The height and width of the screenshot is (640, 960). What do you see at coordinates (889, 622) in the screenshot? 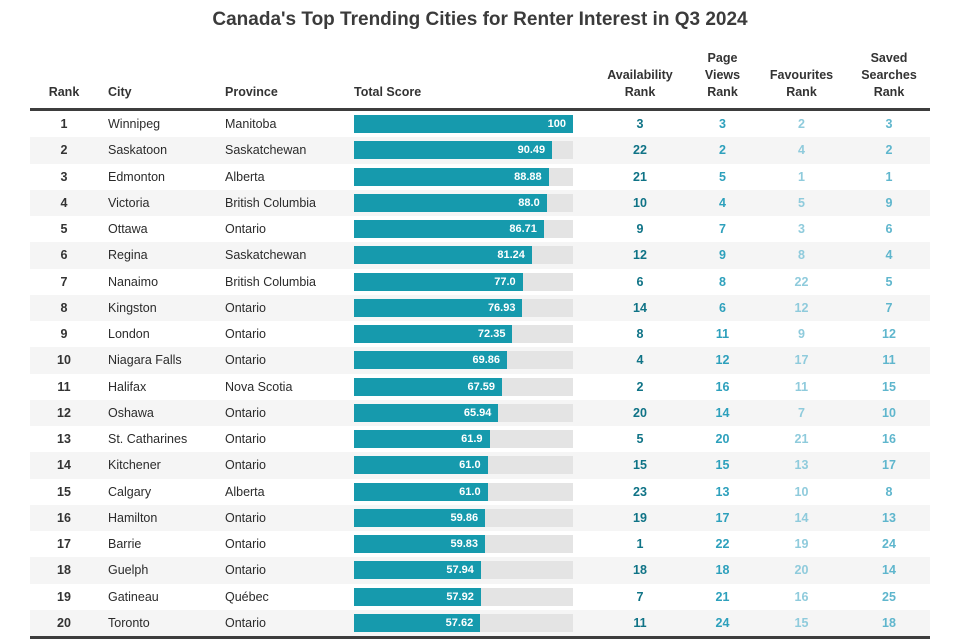
I see `saved-searches-rank-cell: 18` at bounding box center [889, 622].